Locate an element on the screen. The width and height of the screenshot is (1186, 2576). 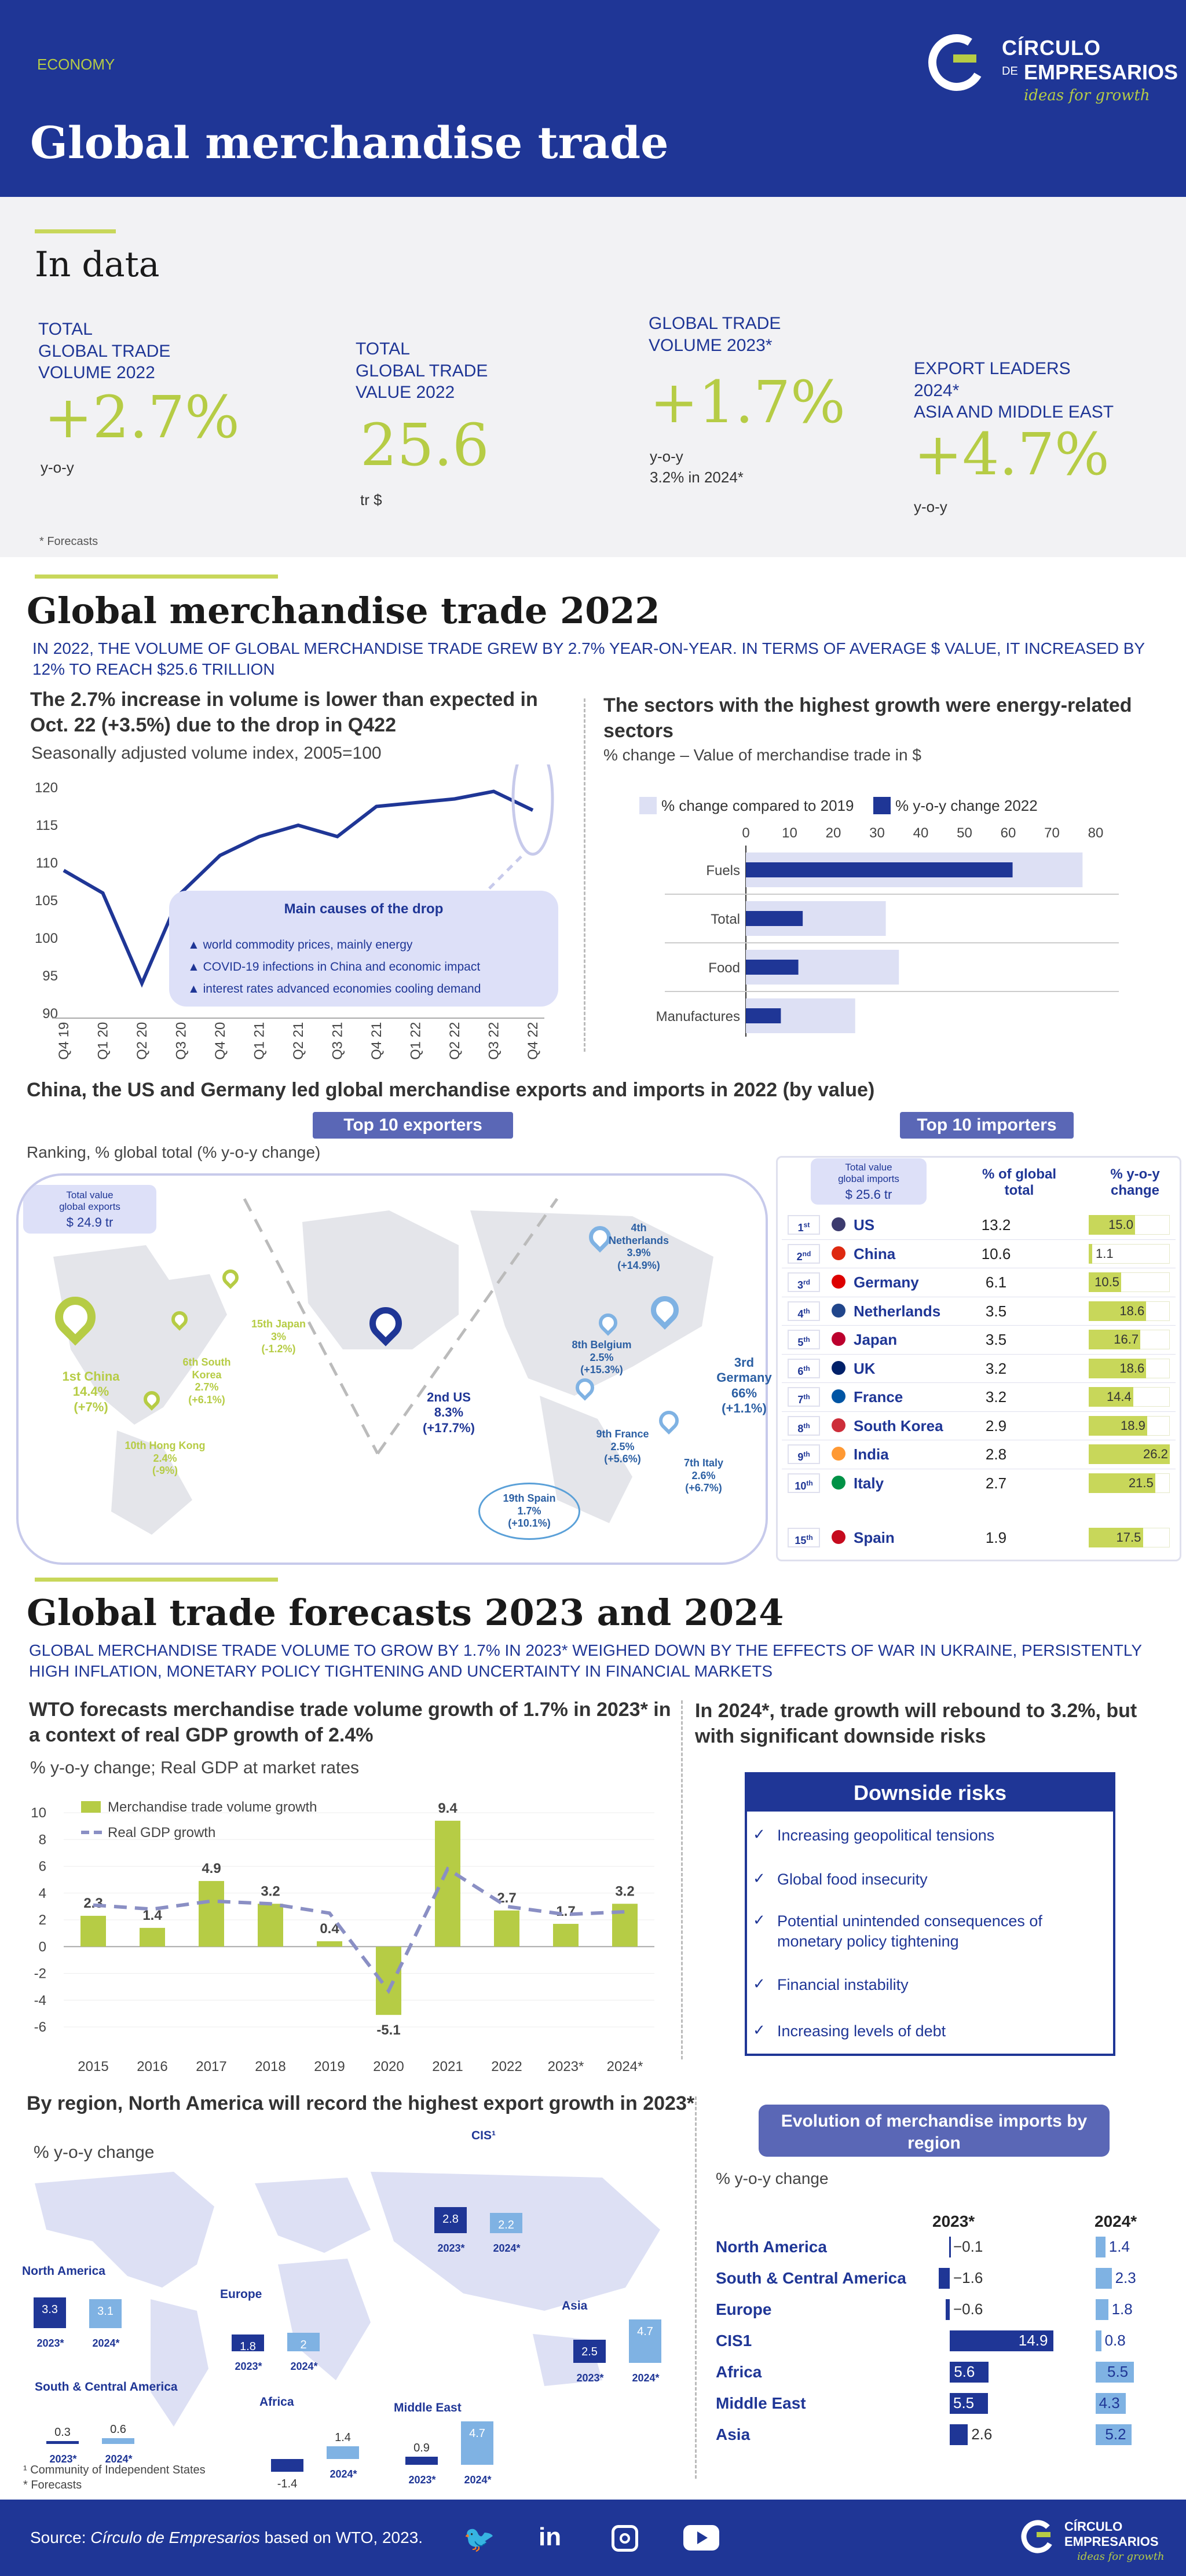
exporter-share: 2.5% is located at coordinates (602, 1357).